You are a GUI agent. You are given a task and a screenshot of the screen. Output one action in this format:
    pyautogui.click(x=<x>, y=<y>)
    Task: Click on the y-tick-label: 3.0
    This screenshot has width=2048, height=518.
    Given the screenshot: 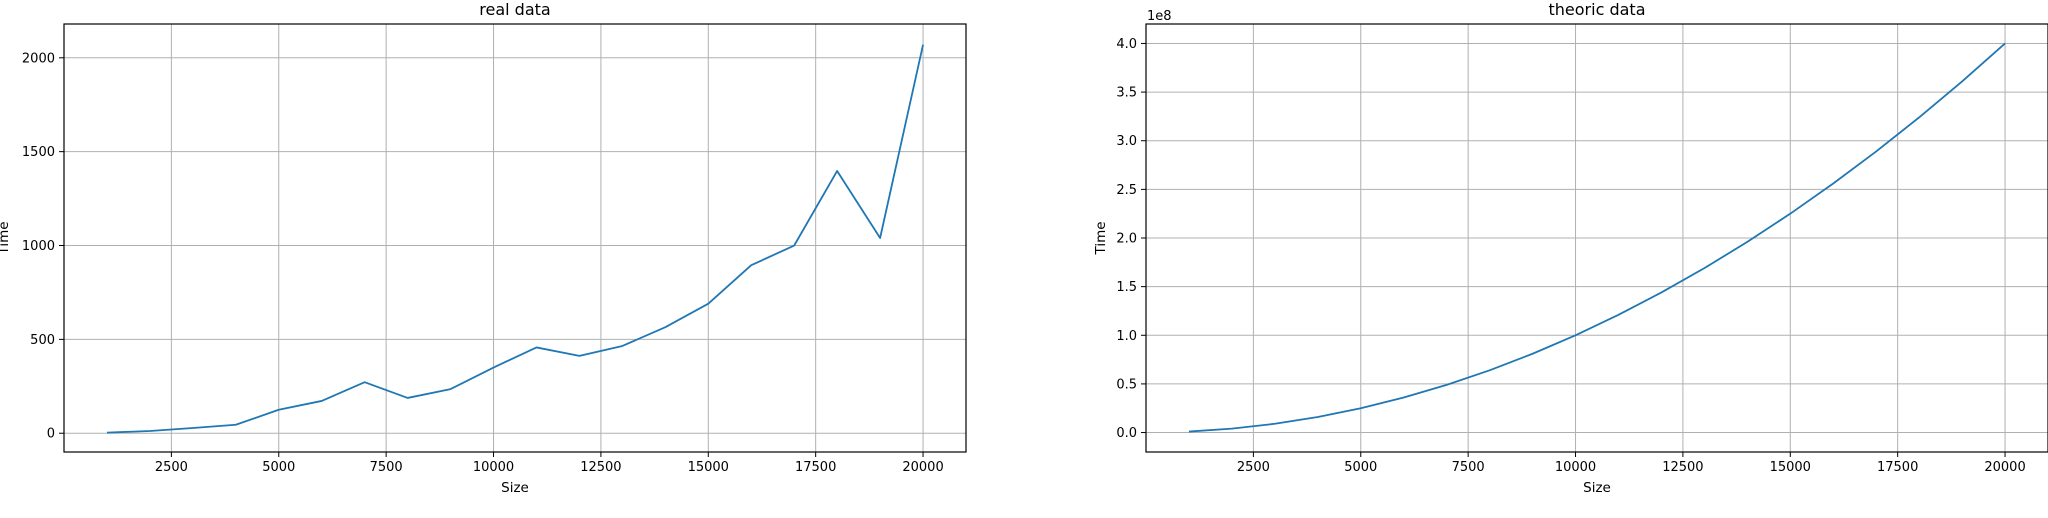 What is the action you would take?
    pyautogui.click(x=1126, y=141)
    